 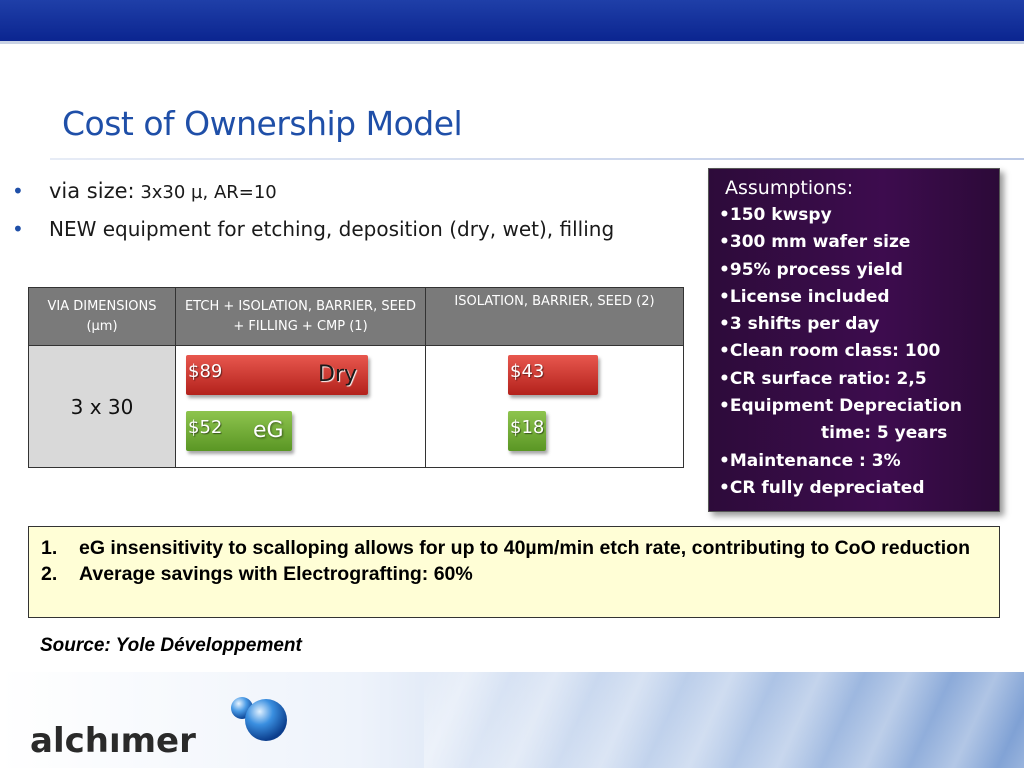 What do you see at coordinates (815, 242) in the screenshot?
I see `assumption-item: •300 mm wafer size` at bounding box center [815, 242].